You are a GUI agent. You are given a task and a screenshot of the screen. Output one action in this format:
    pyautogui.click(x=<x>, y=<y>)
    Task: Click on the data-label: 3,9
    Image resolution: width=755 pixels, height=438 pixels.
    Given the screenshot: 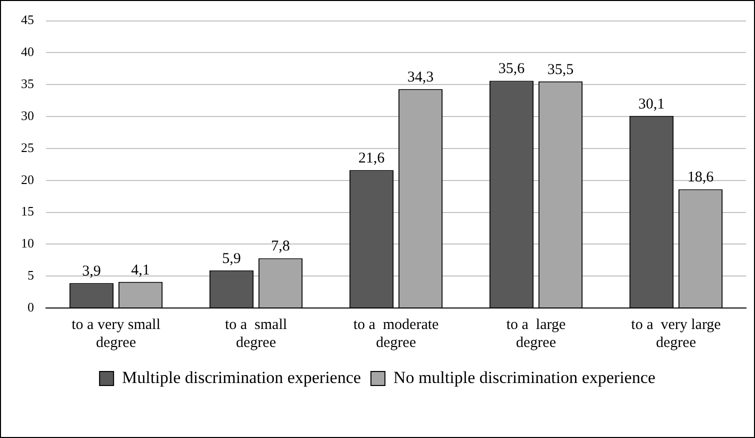 What is the action you would take?
    pyautogui.click(x=91, y=272)
    